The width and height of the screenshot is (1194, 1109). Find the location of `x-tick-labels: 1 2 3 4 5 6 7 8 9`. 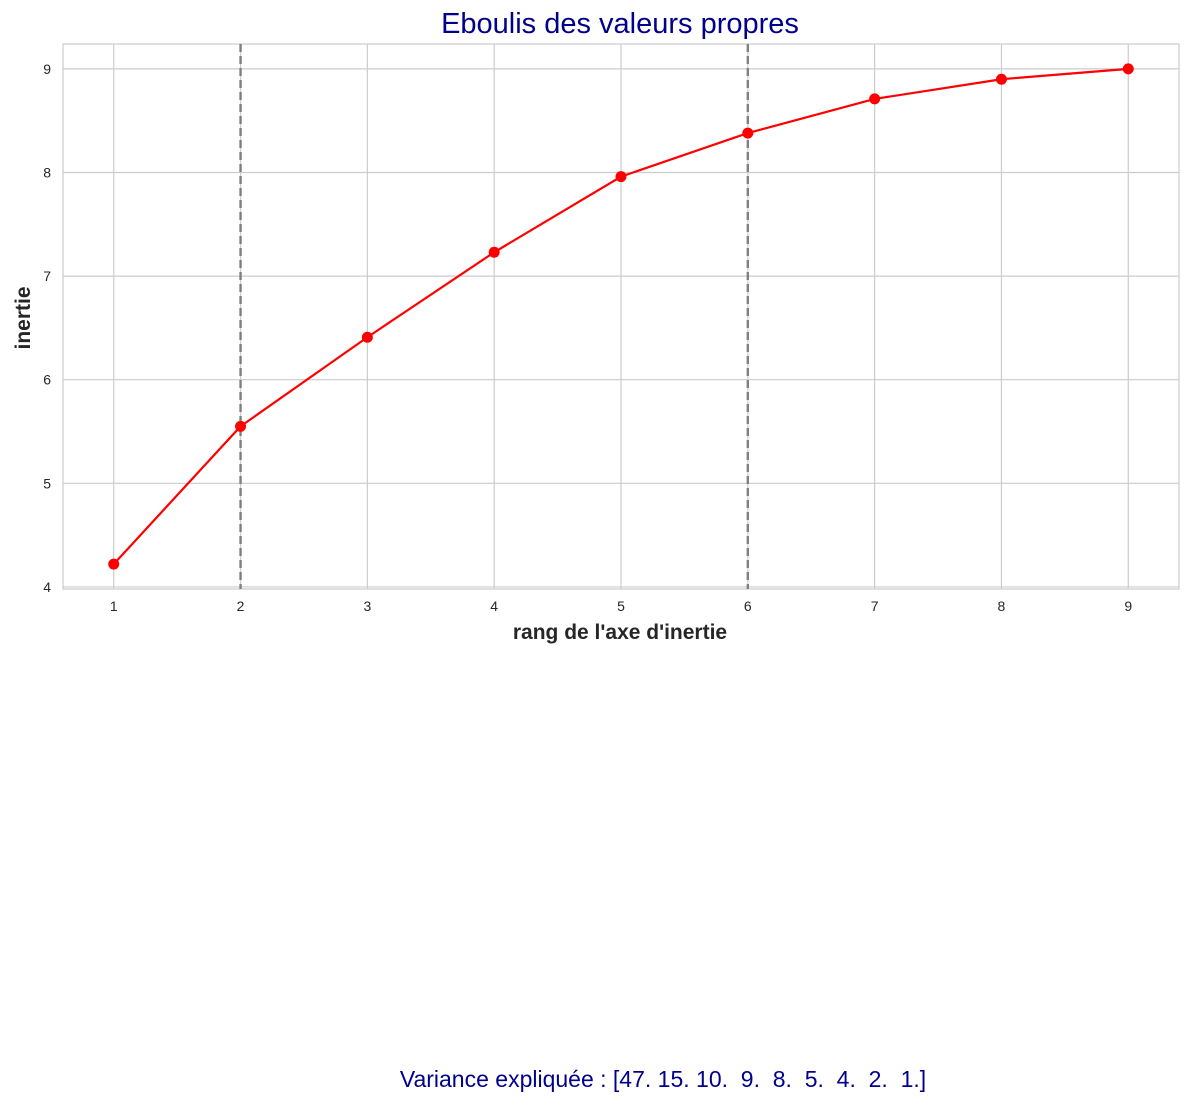

x-tick-labels: 1 2 3 4 5 6 7 8 9 is located at coordinates (621, 606).